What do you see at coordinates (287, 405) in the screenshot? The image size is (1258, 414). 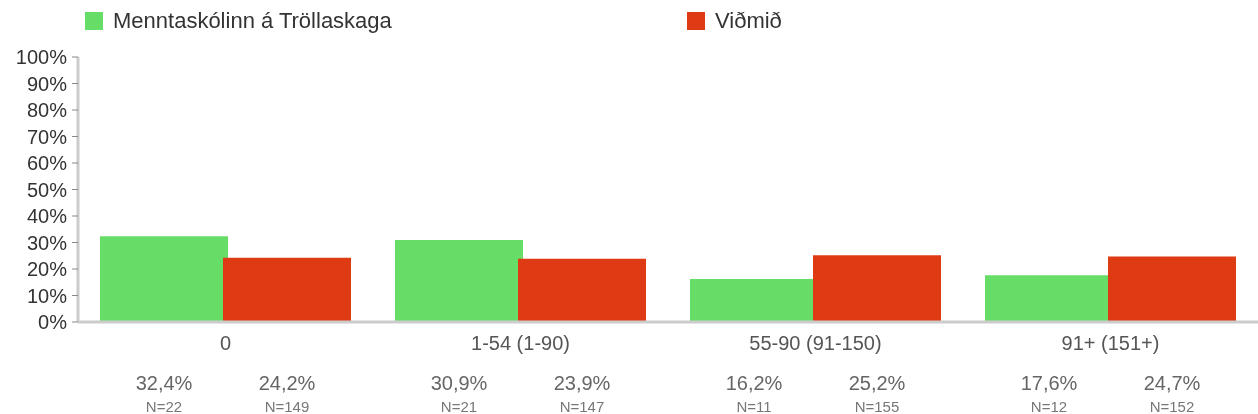 I see `text: N=149` at bounding box center [287, 405].